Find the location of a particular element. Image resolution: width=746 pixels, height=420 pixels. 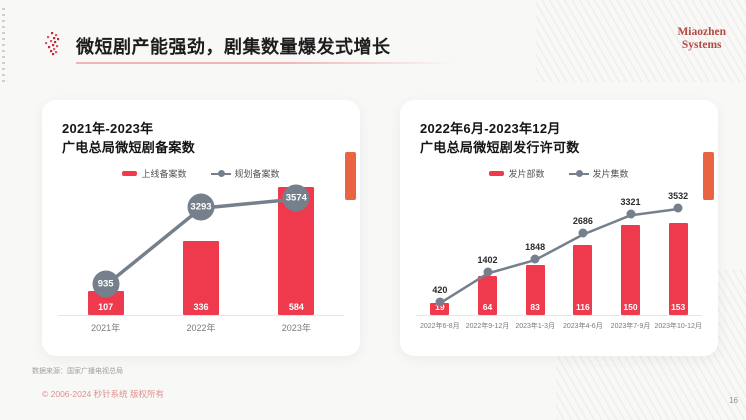

x-axis-label: 2023年7-9月 is located at coordinates (630, 326).